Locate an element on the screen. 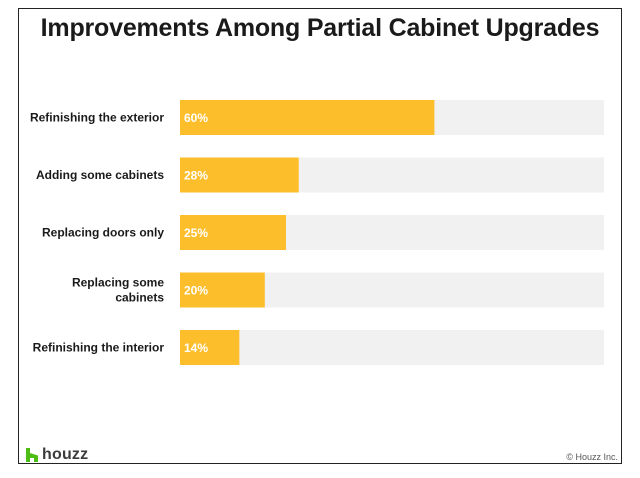 Image resolution: width=640 pixels, height=478 pixels. category-label: Refinishing the interior is located at coordinates (99, 348).